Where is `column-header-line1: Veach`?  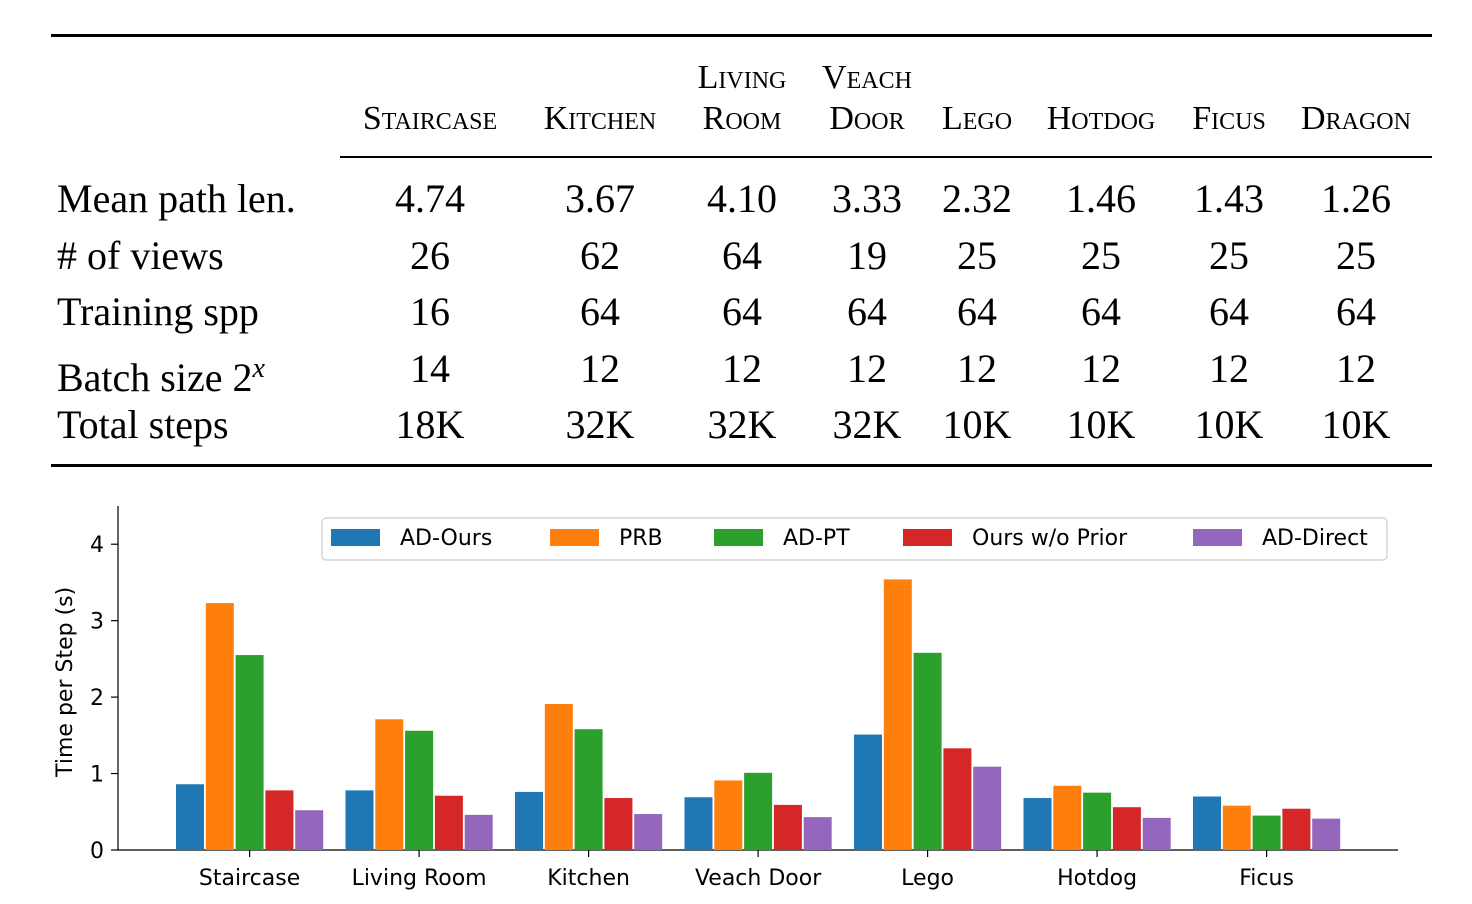 column-header-line1: Veach is located at coordinates (867, 77).